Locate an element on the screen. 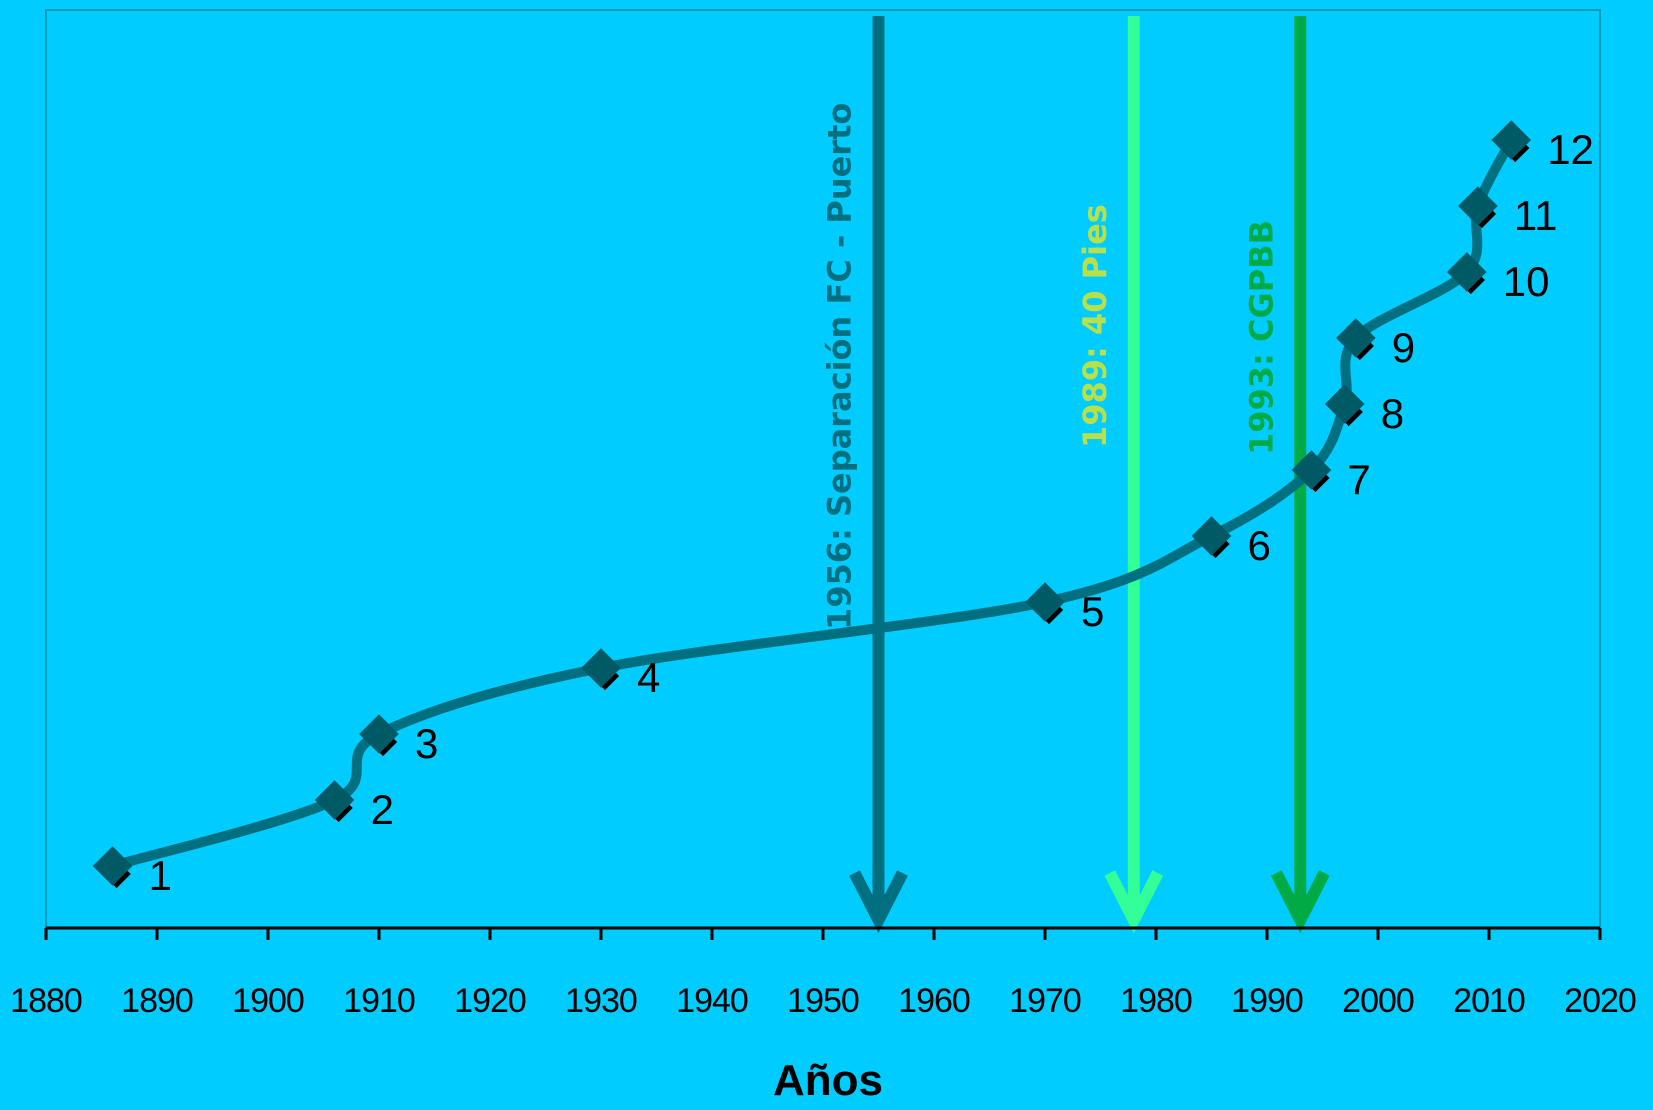 The image size is (1653, 1110). x-tick-label: 1890 is located at coordinates (157, 1001).